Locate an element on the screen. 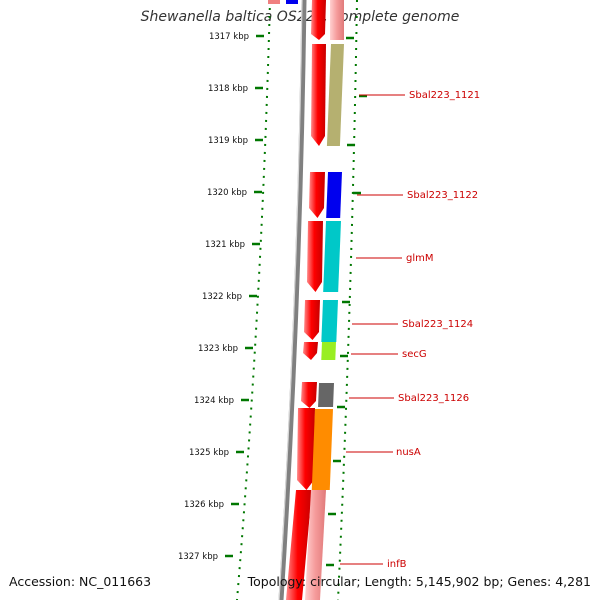  ruler-tick-label: 1320 kbp is located at coordinates (227, 193).